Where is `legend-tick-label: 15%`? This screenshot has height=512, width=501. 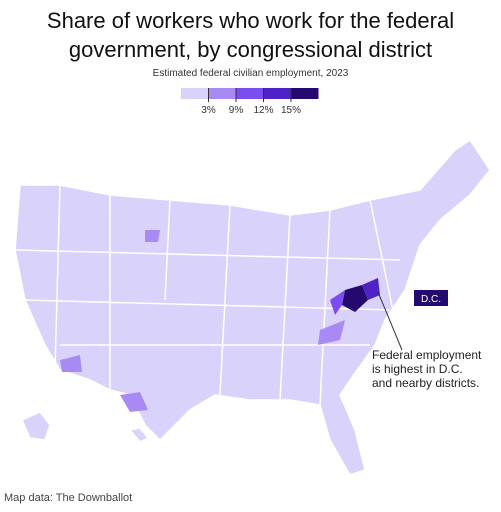 legend-tick-label: 15% is located at coordinates (291, 110).